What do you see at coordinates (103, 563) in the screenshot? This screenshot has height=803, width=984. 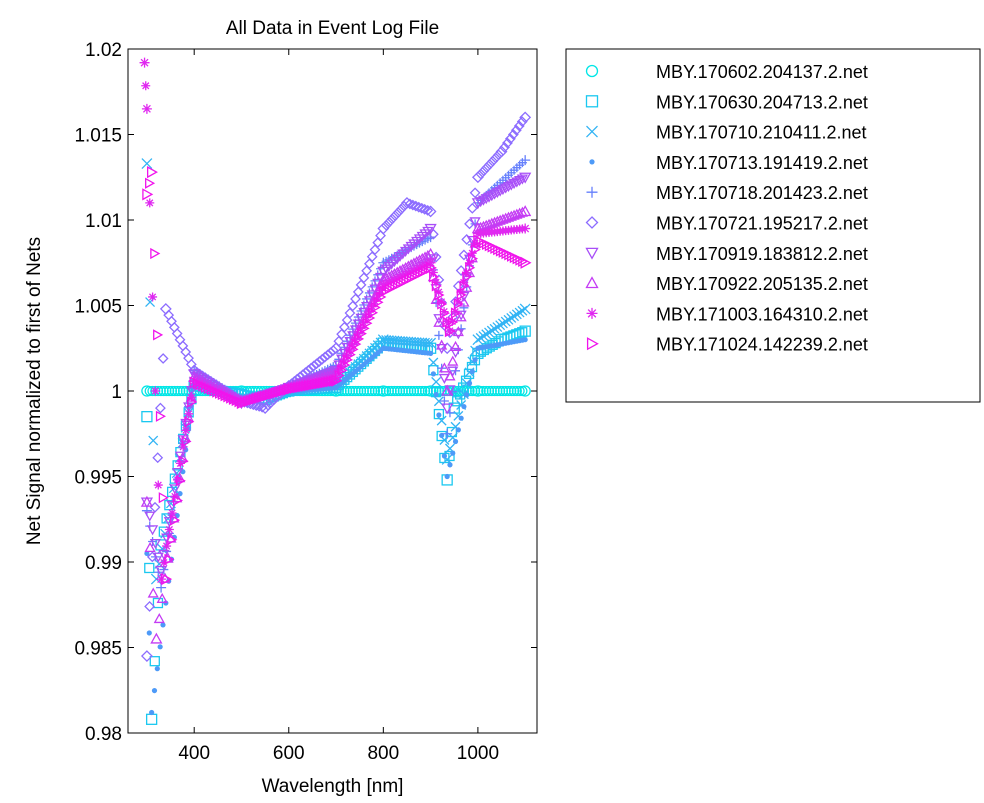 I see `y-tick-label: 0.99` at bounding box center [103, 563].